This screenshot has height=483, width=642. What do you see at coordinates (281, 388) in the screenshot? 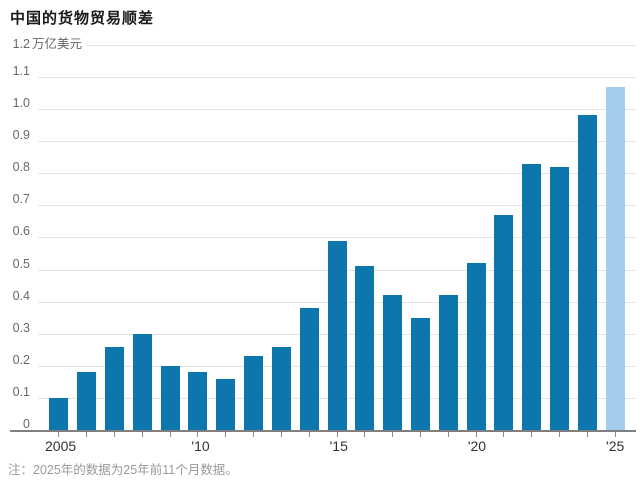
I see `bar-2013` at bounding box center [281, 388].